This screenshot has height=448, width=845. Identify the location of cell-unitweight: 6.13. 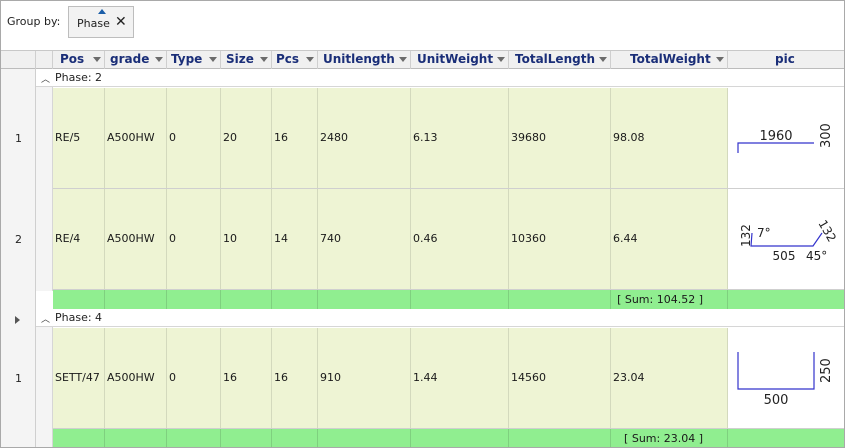
(460, 138).